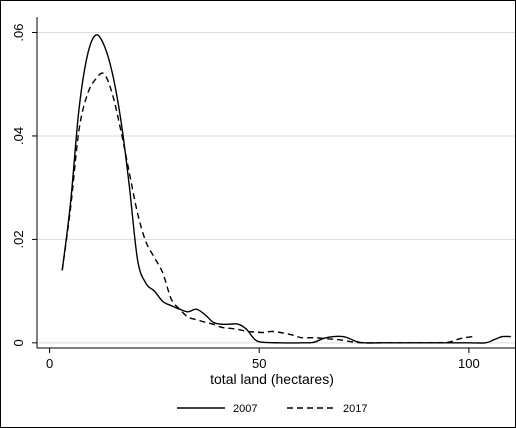  I want to click on y-tick-label: .04, so click(18, 136).